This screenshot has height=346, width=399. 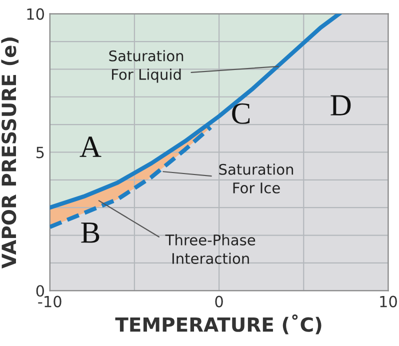 I want to click on y-tick-label: 5, so click(x=40, y=152).